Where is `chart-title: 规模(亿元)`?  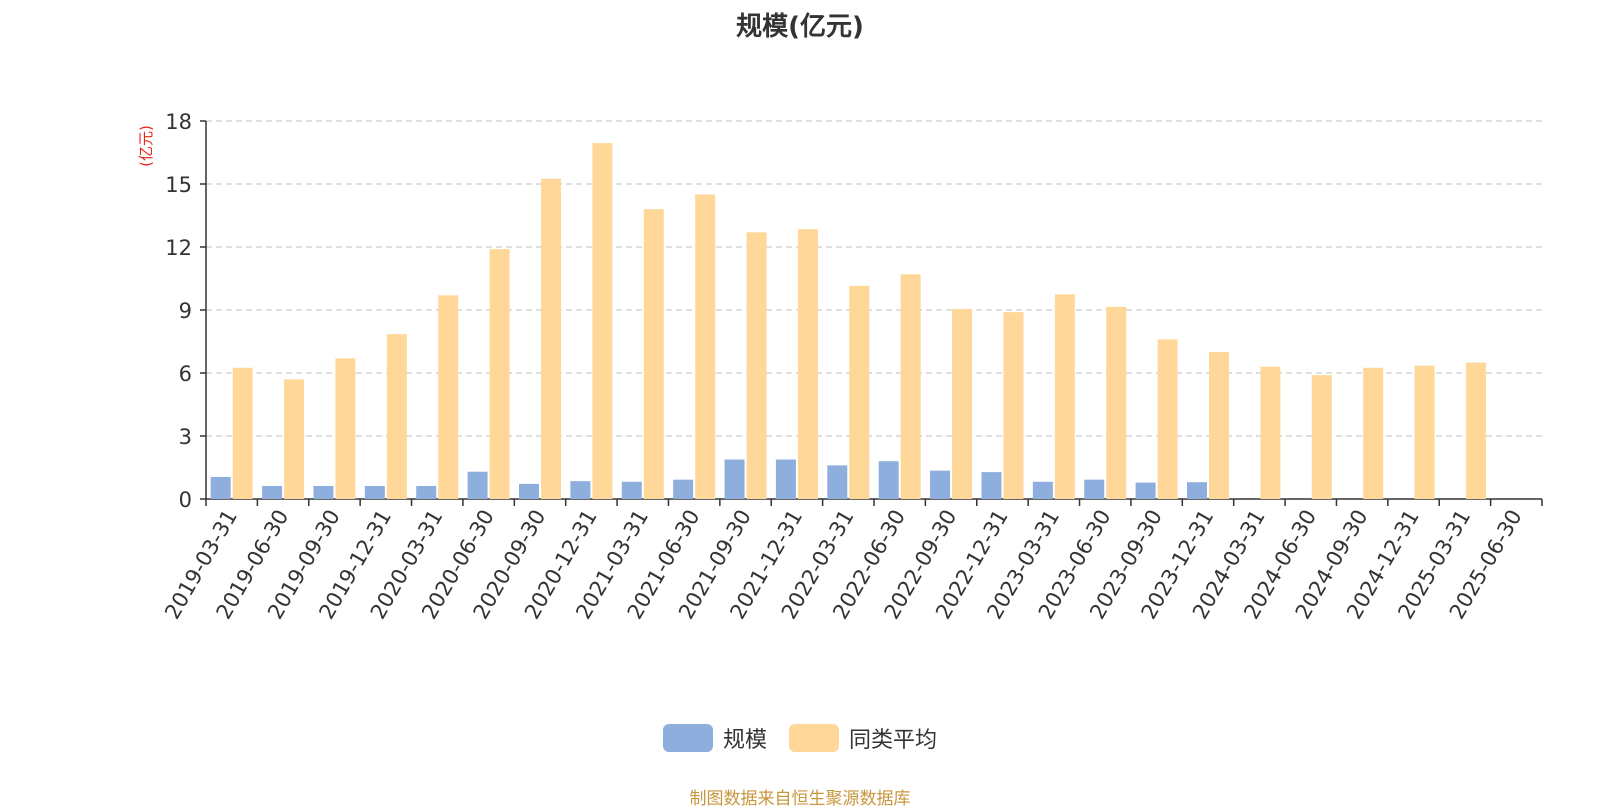
chart-title: 规模(亿元) is located at coordinates (800, 27).